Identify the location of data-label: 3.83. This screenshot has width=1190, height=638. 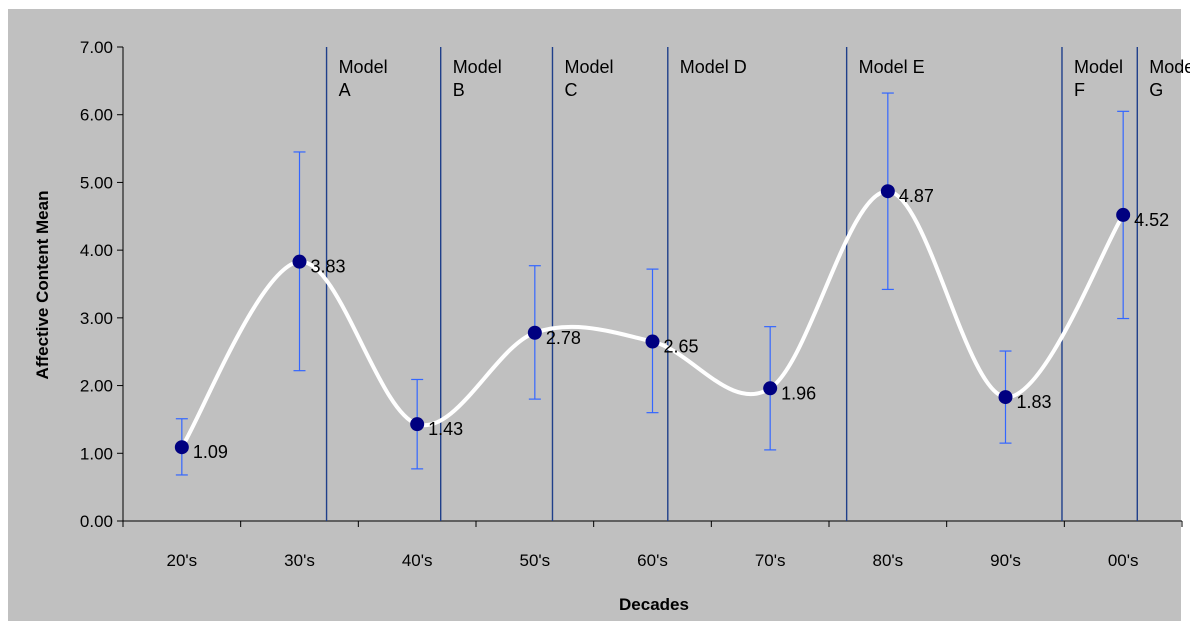
(328, 267).